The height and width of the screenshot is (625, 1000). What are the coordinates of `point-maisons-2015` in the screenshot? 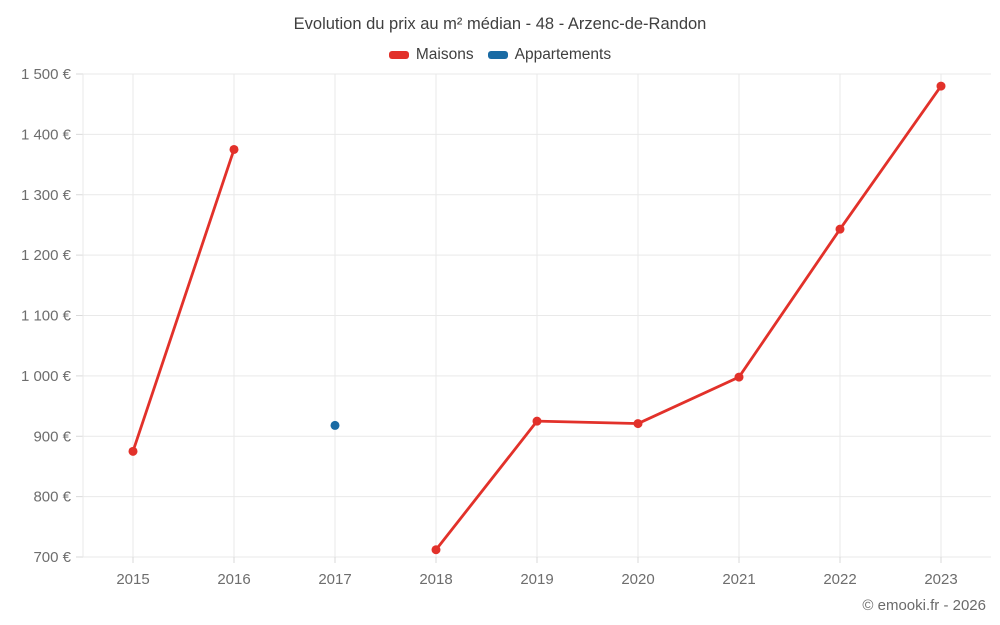 It's located at (133, 451).